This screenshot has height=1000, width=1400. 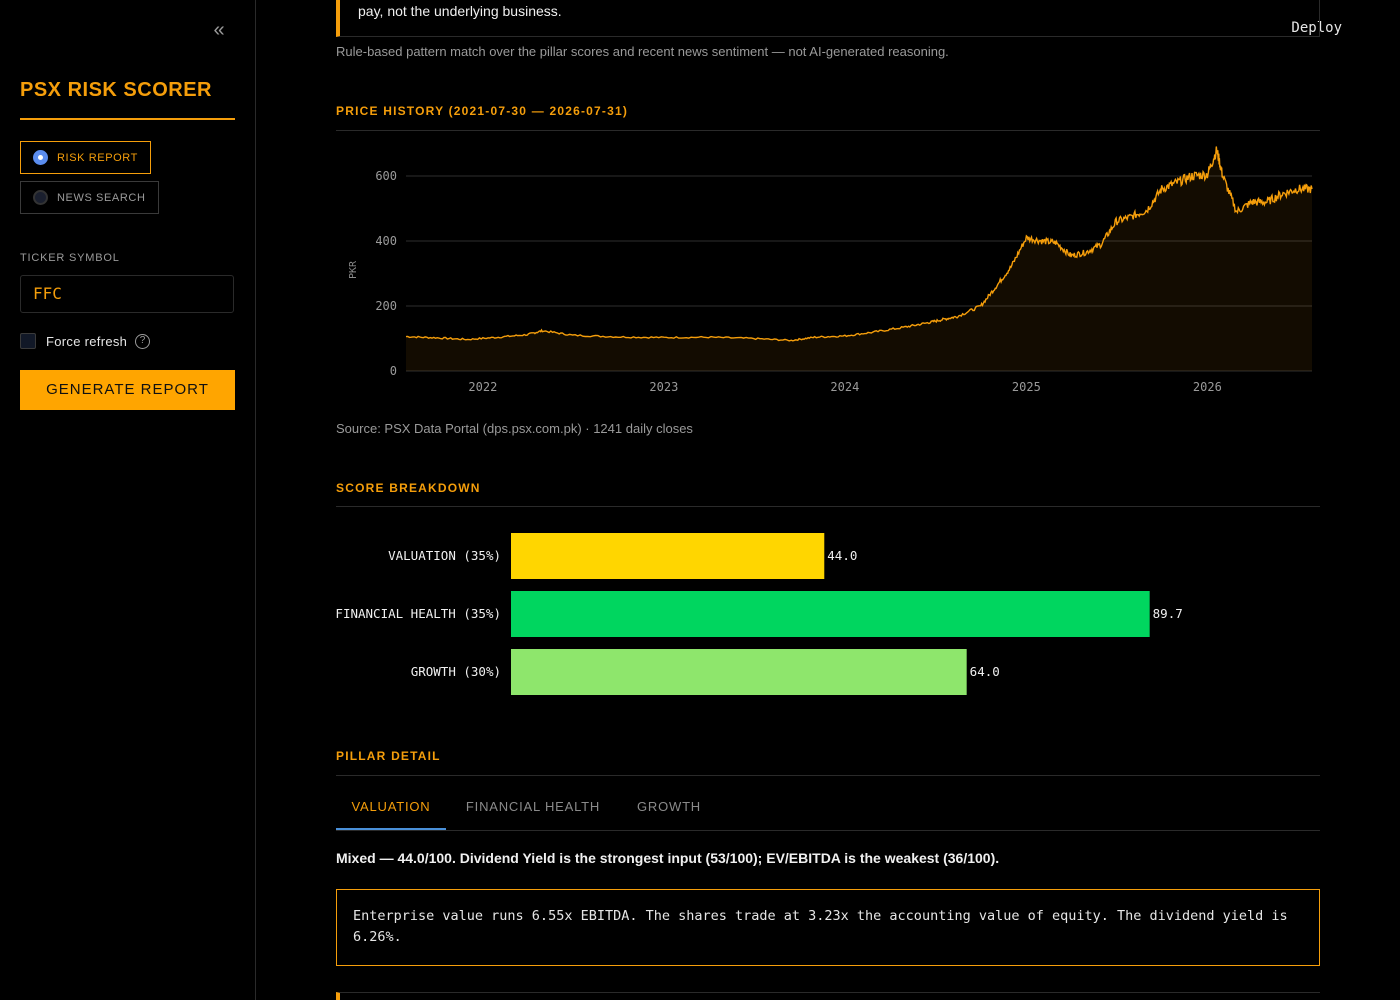 I want to click on bar-category-label: FINANCIAL HEALTH (35%), so click(x=418, y=613).